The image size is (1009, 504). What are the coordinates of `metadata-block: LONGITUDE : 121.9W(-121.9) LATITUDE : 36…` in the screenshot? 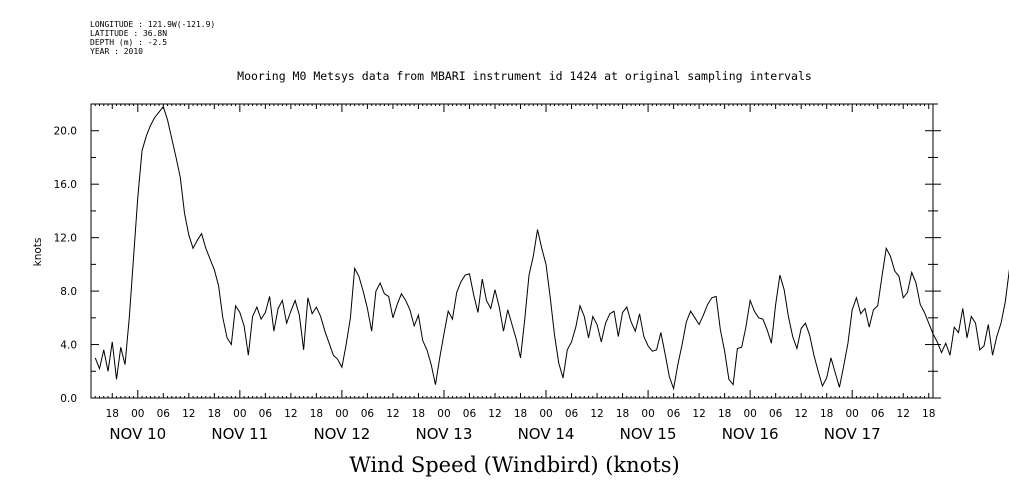 It's located at (152, 38).